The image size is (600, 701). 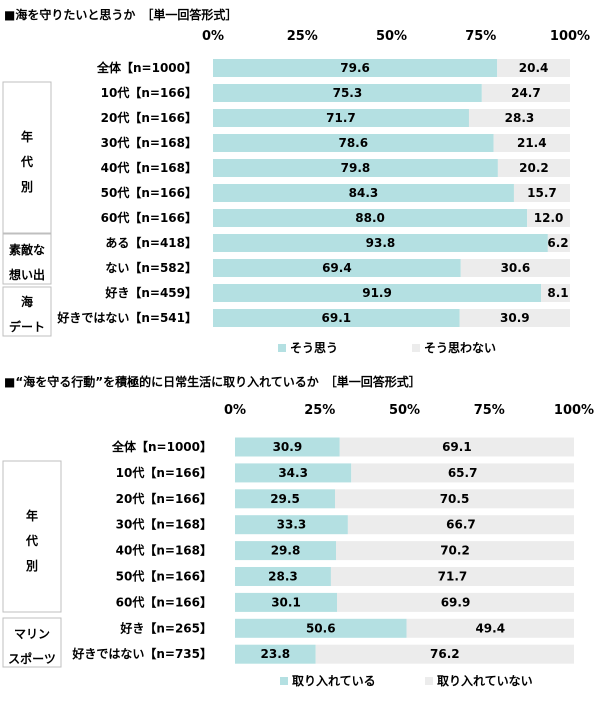 I want to click on chart1-data-label-negative: 76.2, so click(x=445, y=654).